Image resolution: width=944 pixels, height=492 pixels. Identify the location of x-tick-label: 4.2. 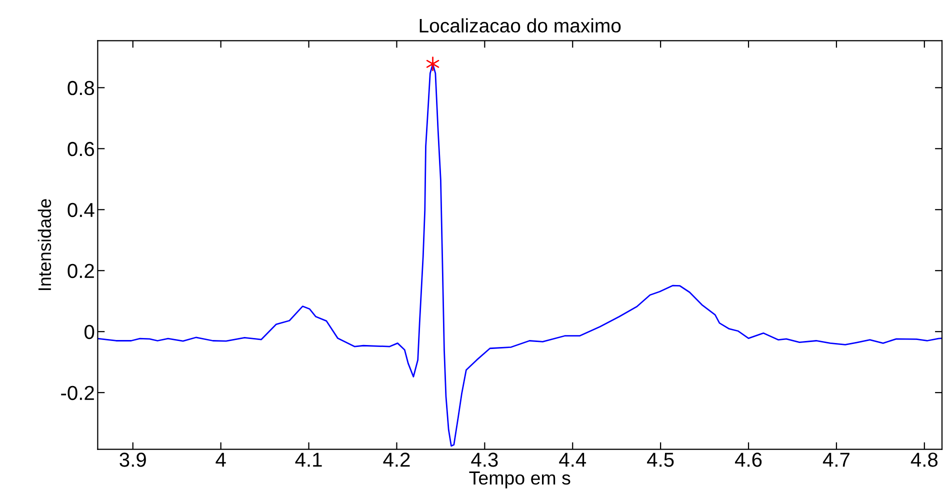
(396, 459).